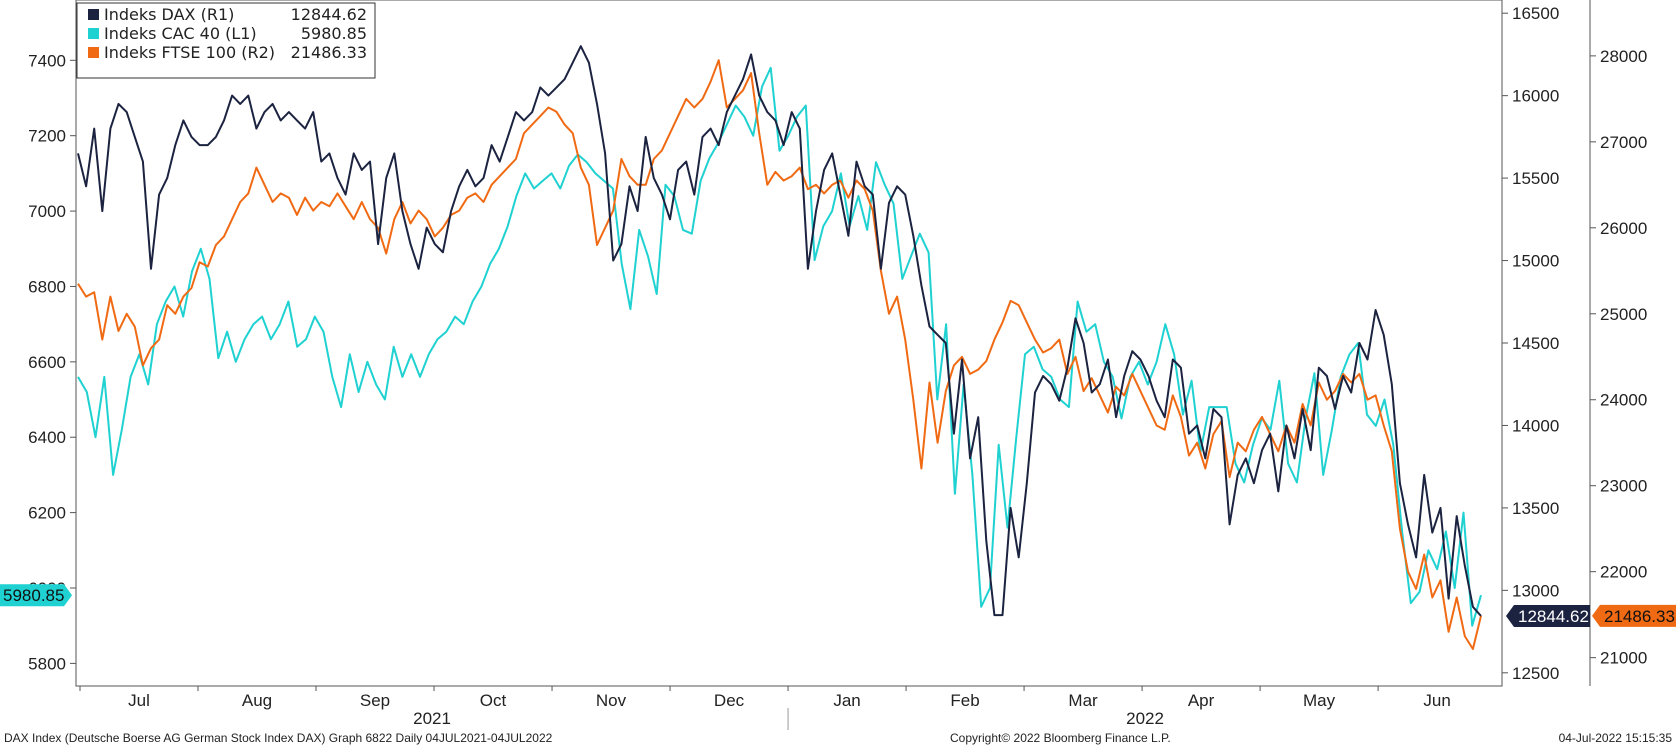  Describe the element at coordinates (47, 211) in the screenshot. I see `l1-tick-label: 7000` at that location.